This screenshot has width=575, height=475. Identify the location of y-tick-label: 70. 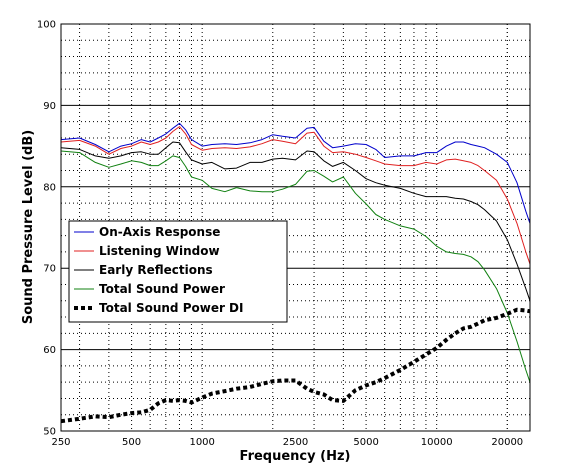
(49, 269).